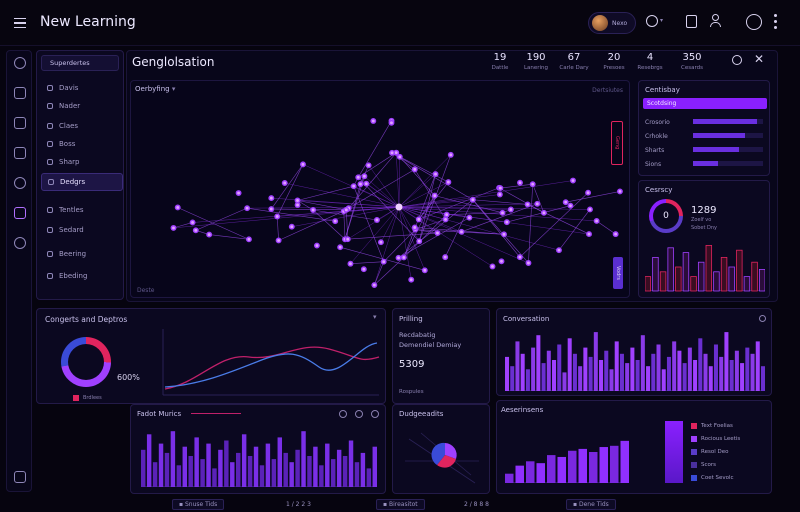 This screenshot has height=512, width=800. Describe the element at coordinates (20, 123) in the screenshot. I see `grid-icon` at that location.